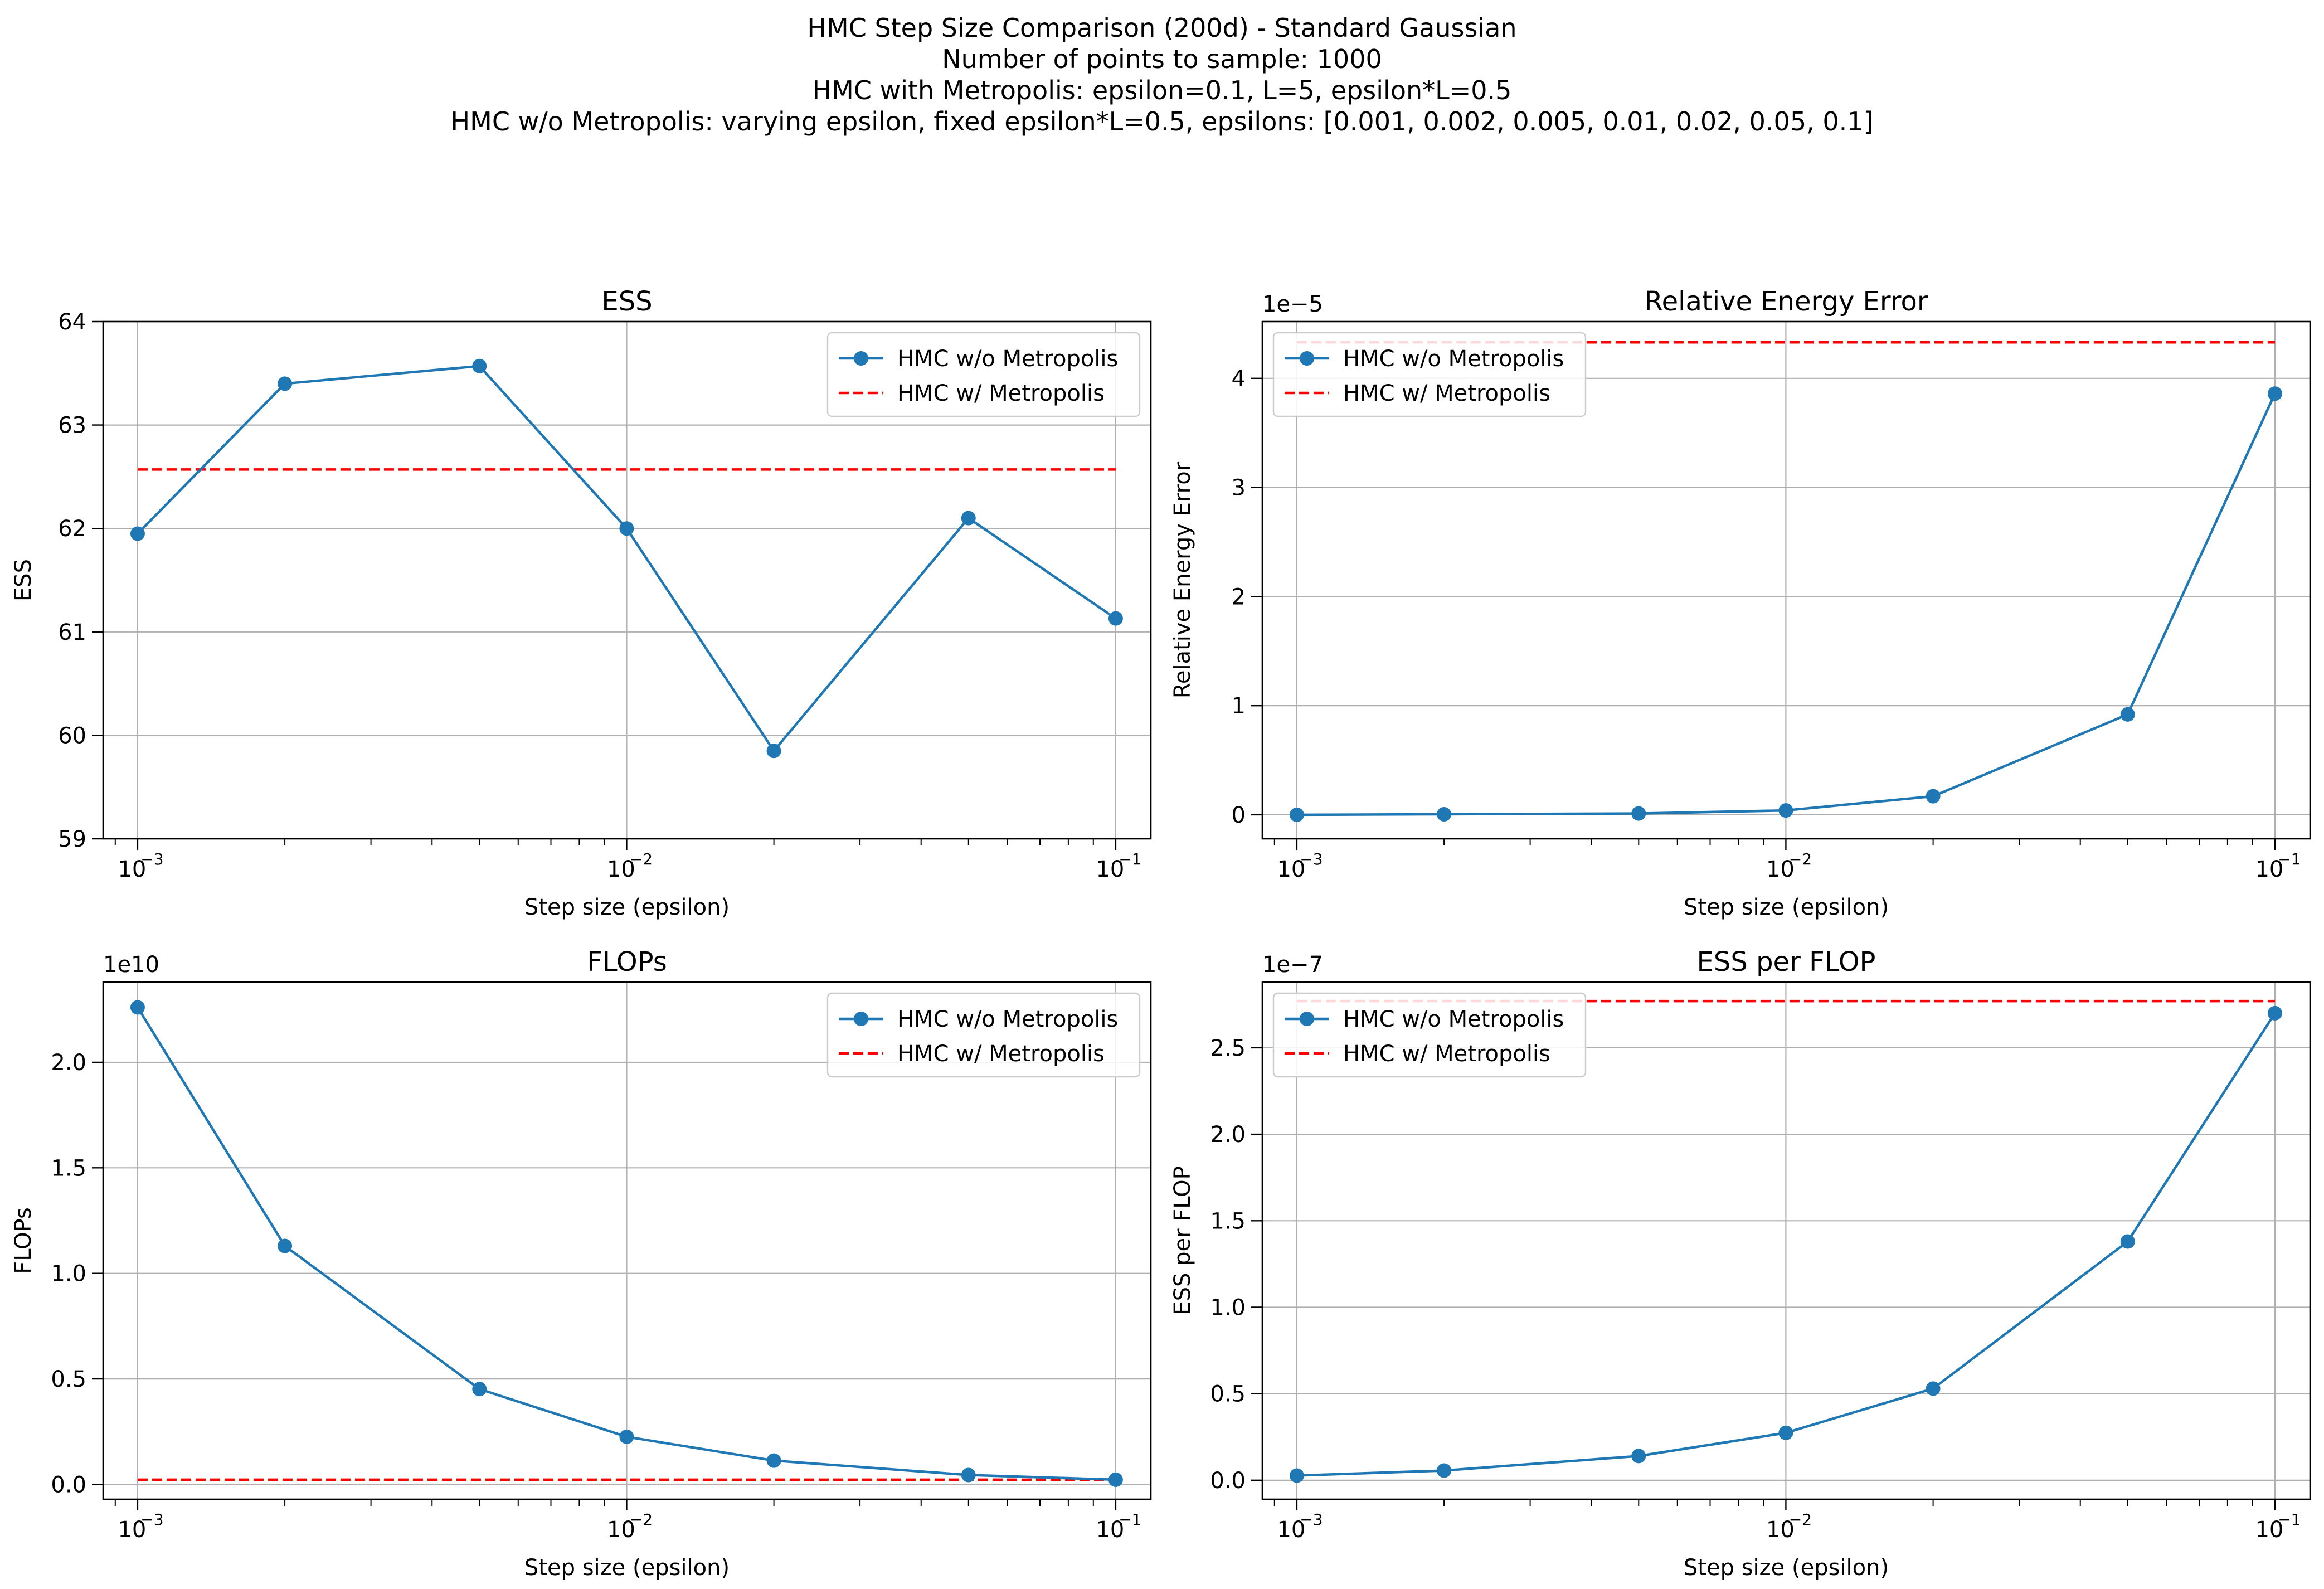 This screenshot has width=2324, height=1589. I want to click on y-tick-label: 4, so click(1239, 379).